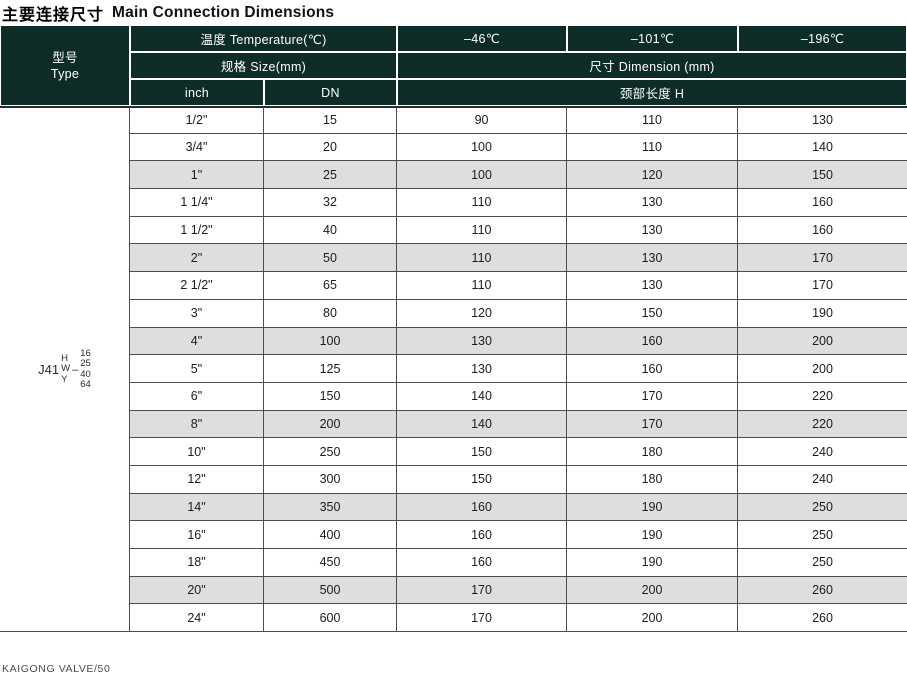 The image size is (907, 684). Describe the element at coordinates (85, 353) in the screenshot. I see `model-rating: 16` at that location.